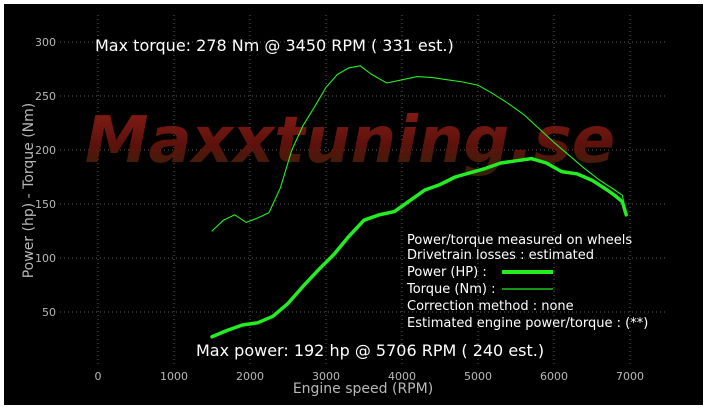  What do you see at coordinates (174, 376) in the screenshot?
I see `x-tick-label: 1000` at bounding box center [174, 376].